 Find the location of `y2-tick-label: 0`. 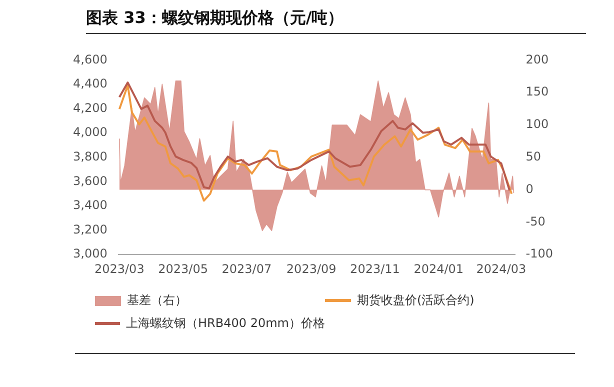

y2-tick-label: 0 is located at coordinates (530, 189).